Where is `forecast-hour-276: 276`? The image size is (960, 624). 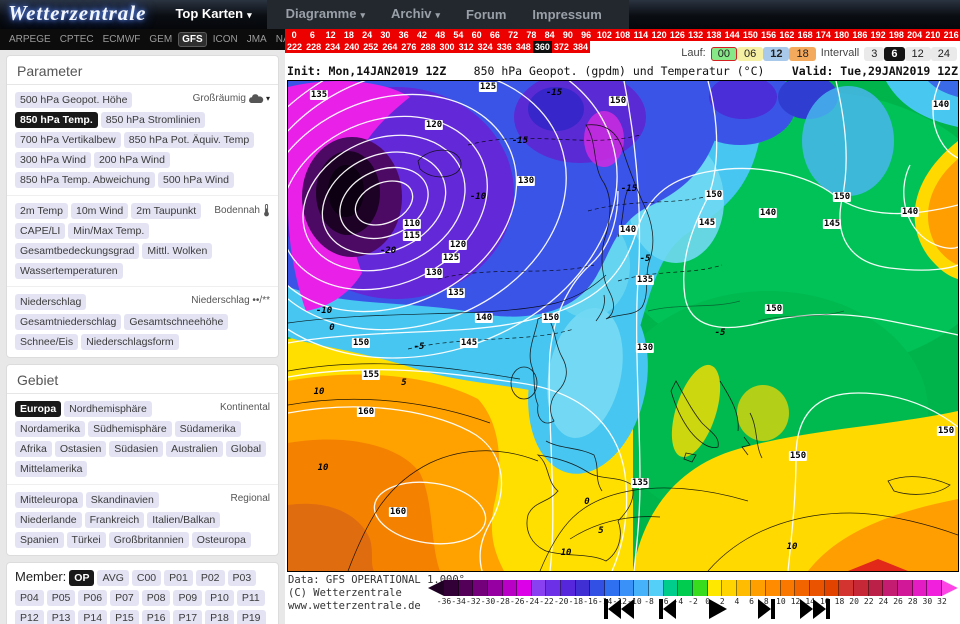 forecast-hour-276: 276 is located at coordinates (409, 47).